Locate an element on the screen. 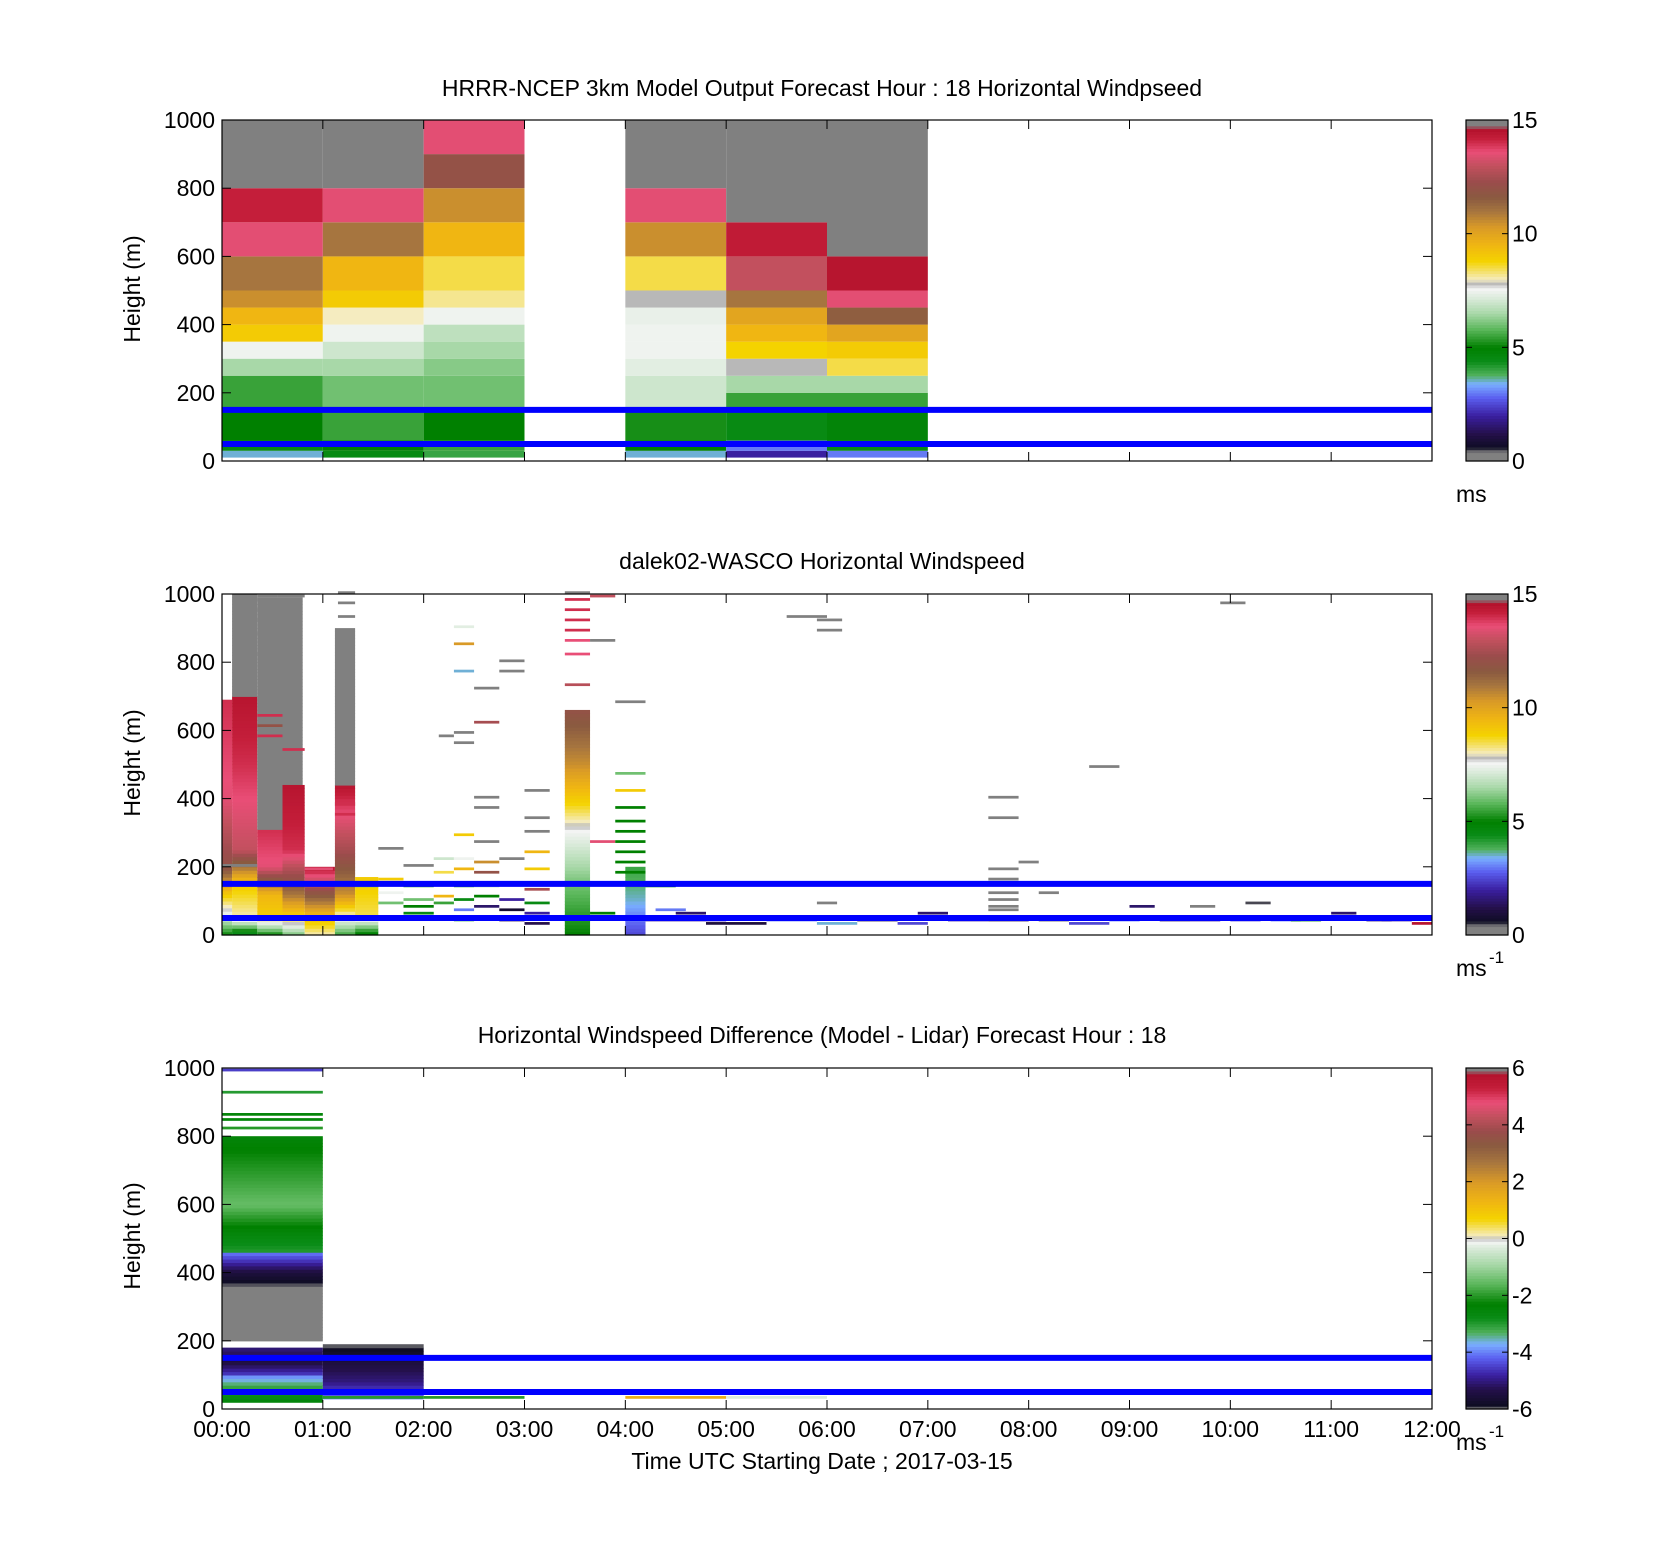 The width and height of the screenshot is (1680, 1561). colorbar-tick-label: 4 is located at coordinates (1518, 1125).